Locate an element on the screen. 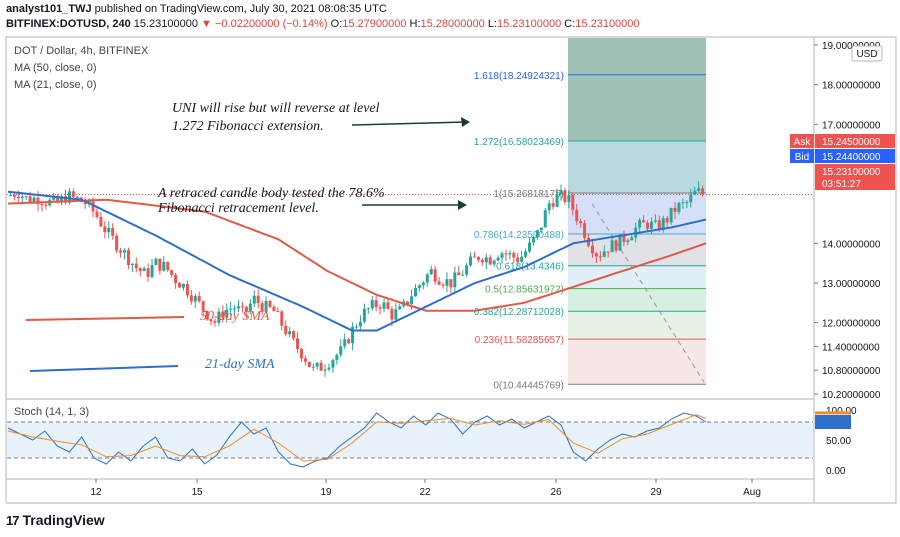 This screenshot has height=537, width=900. tradingview-logo-mark: 17 is located at coordinates (13, 520).